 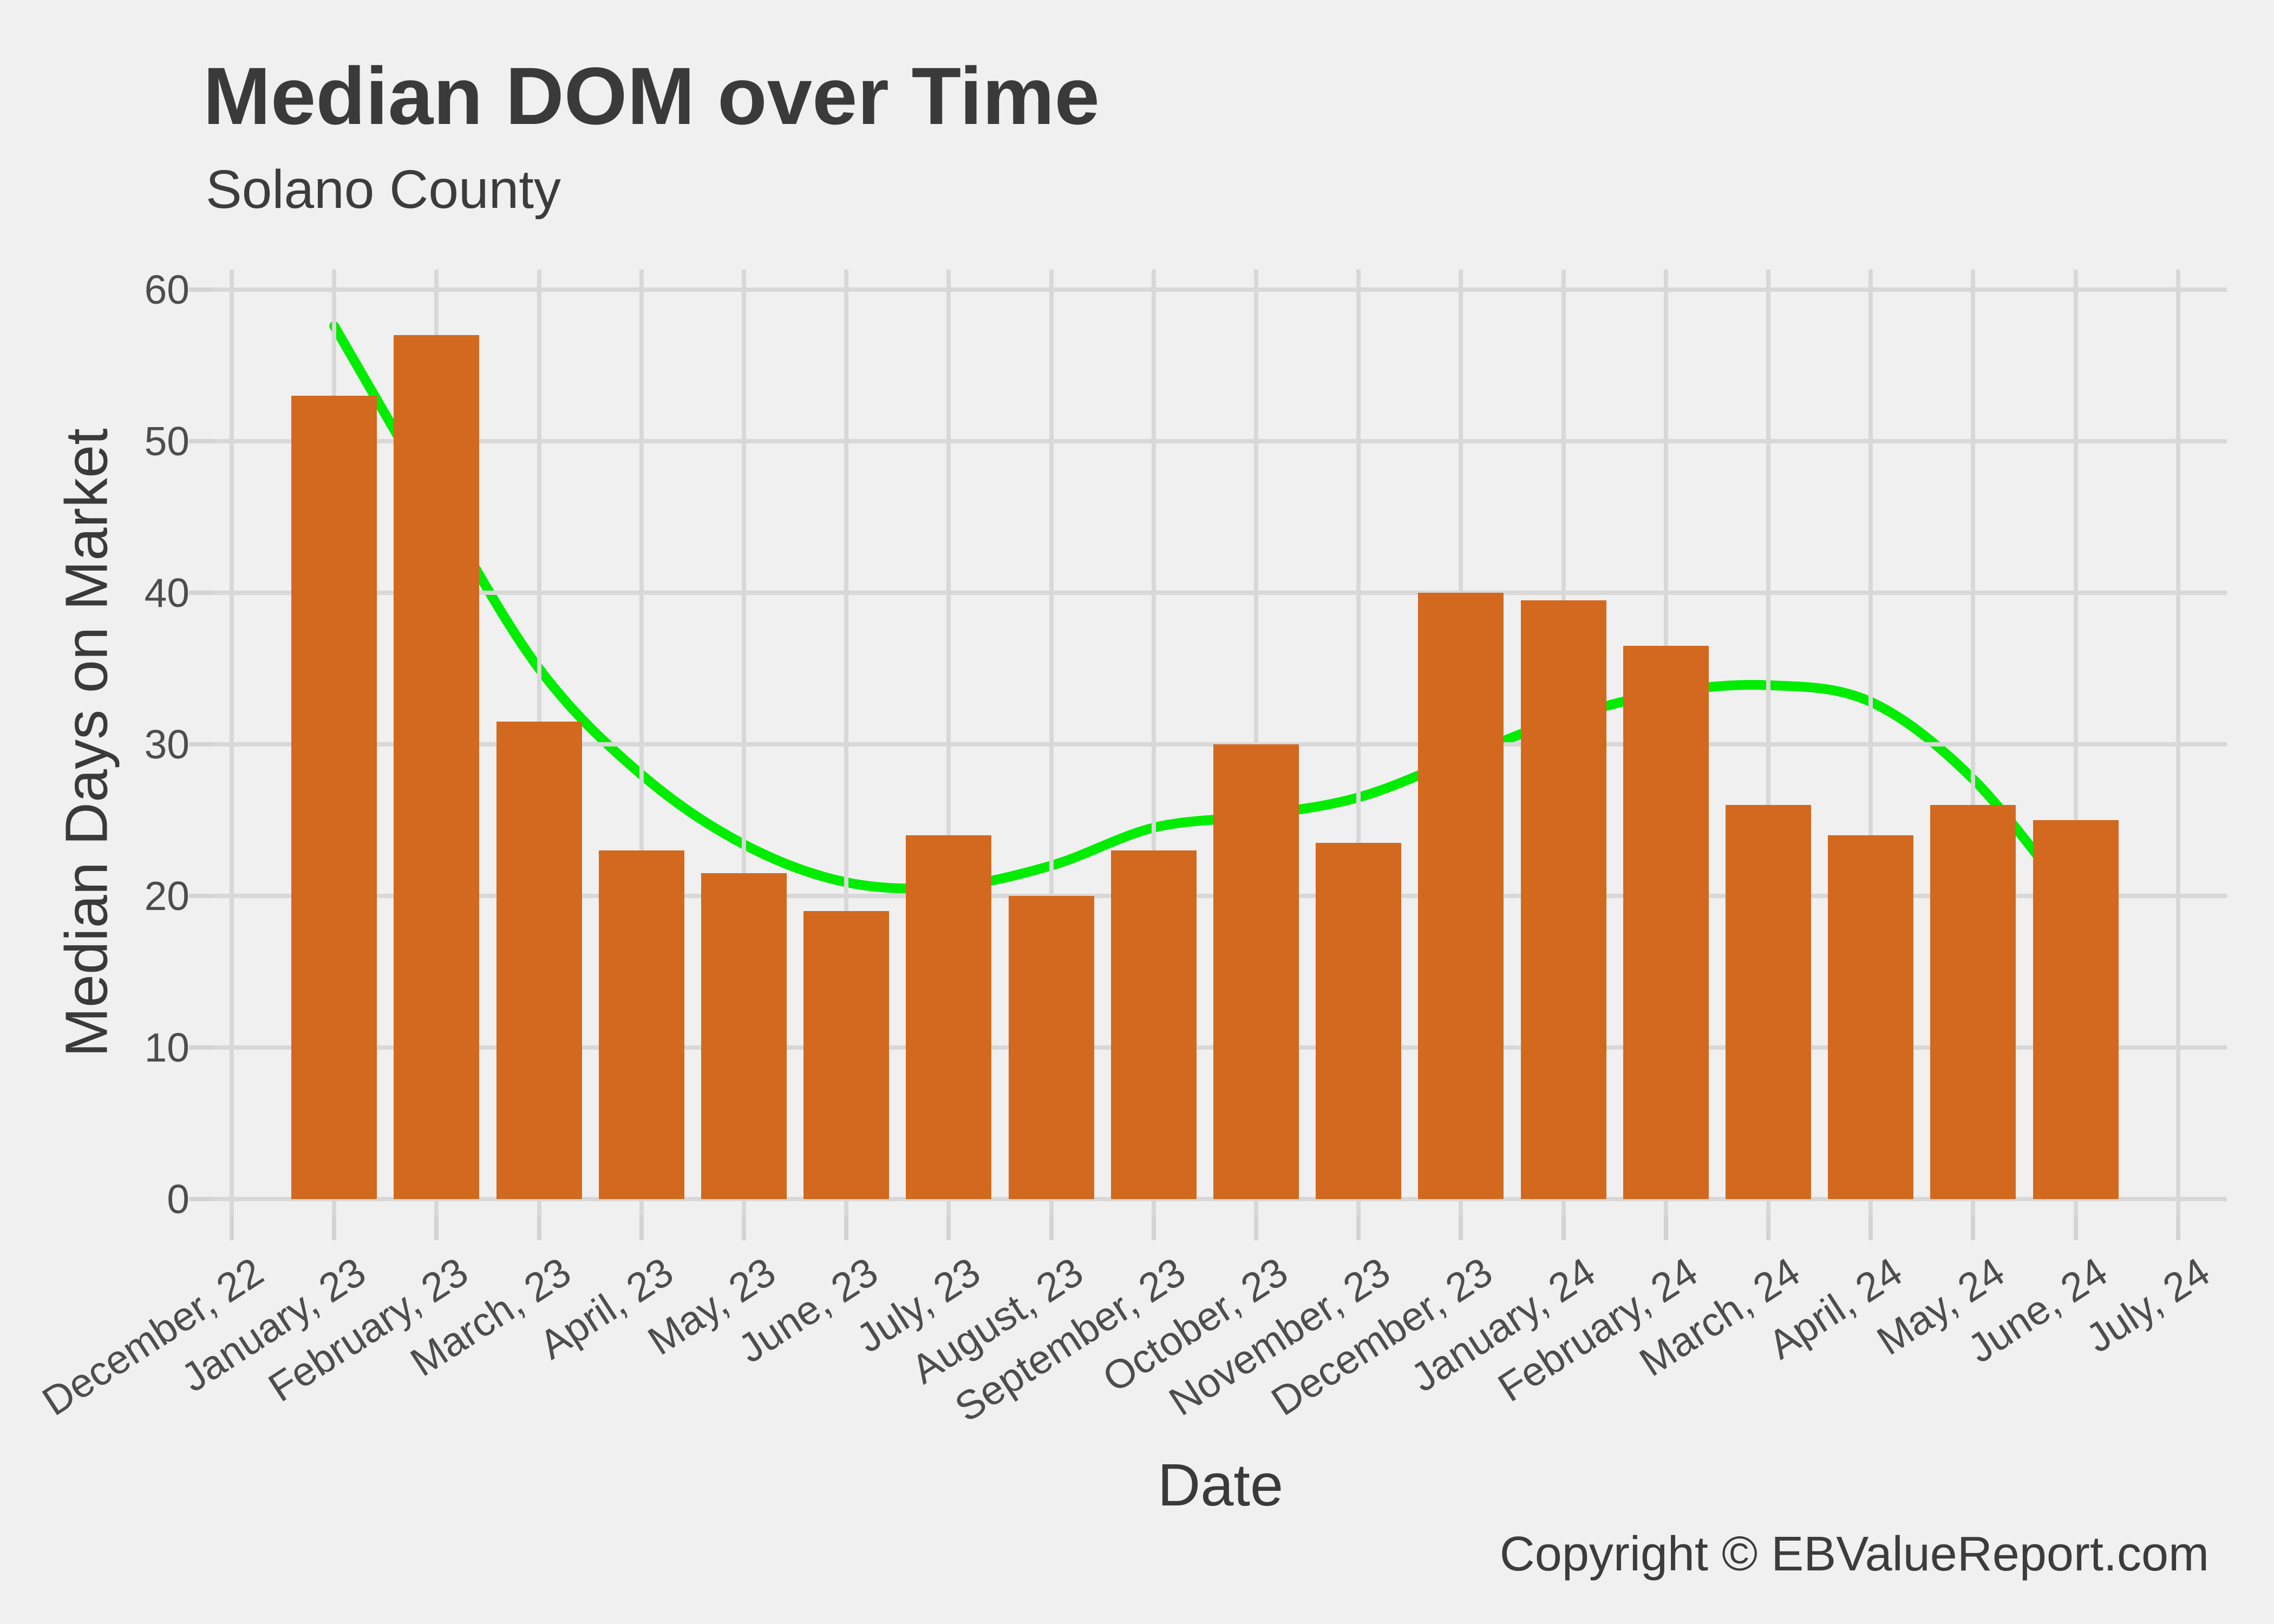 What do you see at coordinates (167, 896) in the screenshot?
I see `y-tick-label: 20` at bounding box center [167, 896].